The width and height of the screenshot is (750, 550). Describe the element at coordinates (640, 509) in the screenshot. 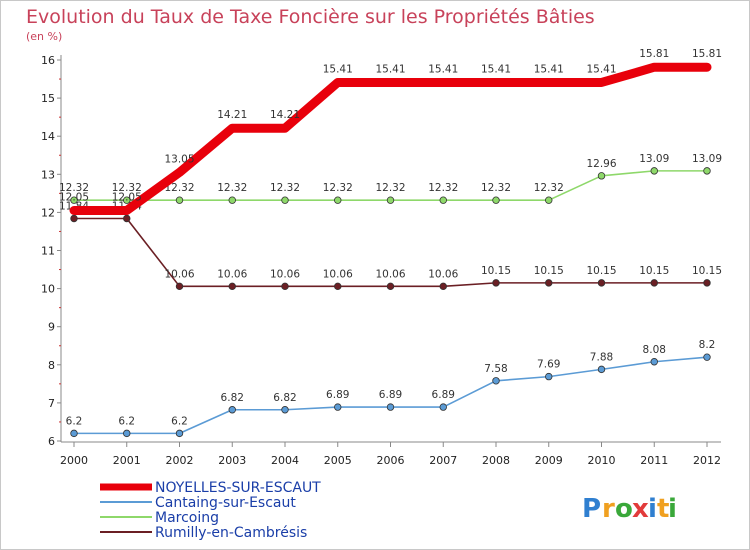

I see `logo-letter: x` at that location.